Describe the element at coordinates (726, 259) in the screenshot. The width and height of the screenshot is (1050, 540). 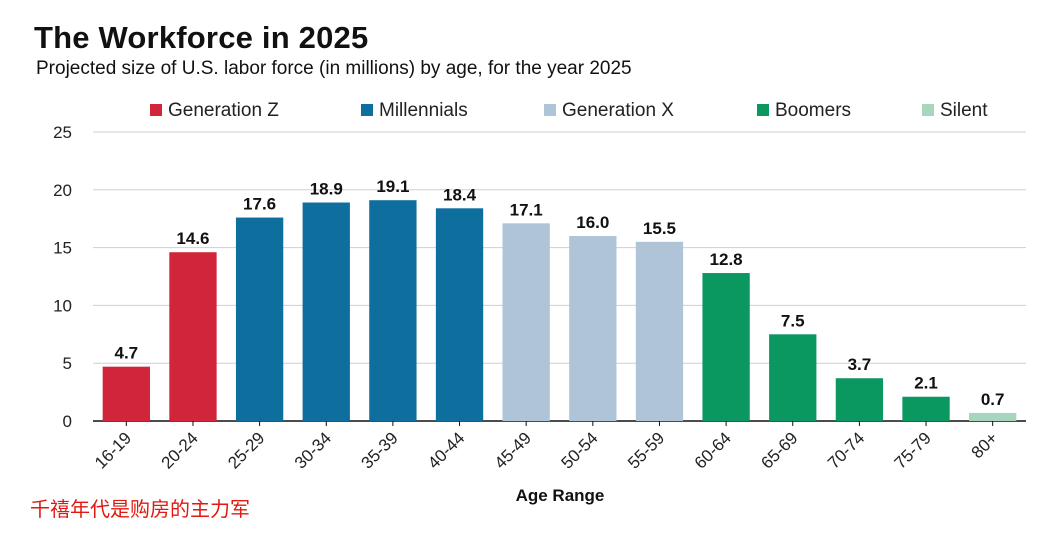
I see `data-label: 12.8` at that location.